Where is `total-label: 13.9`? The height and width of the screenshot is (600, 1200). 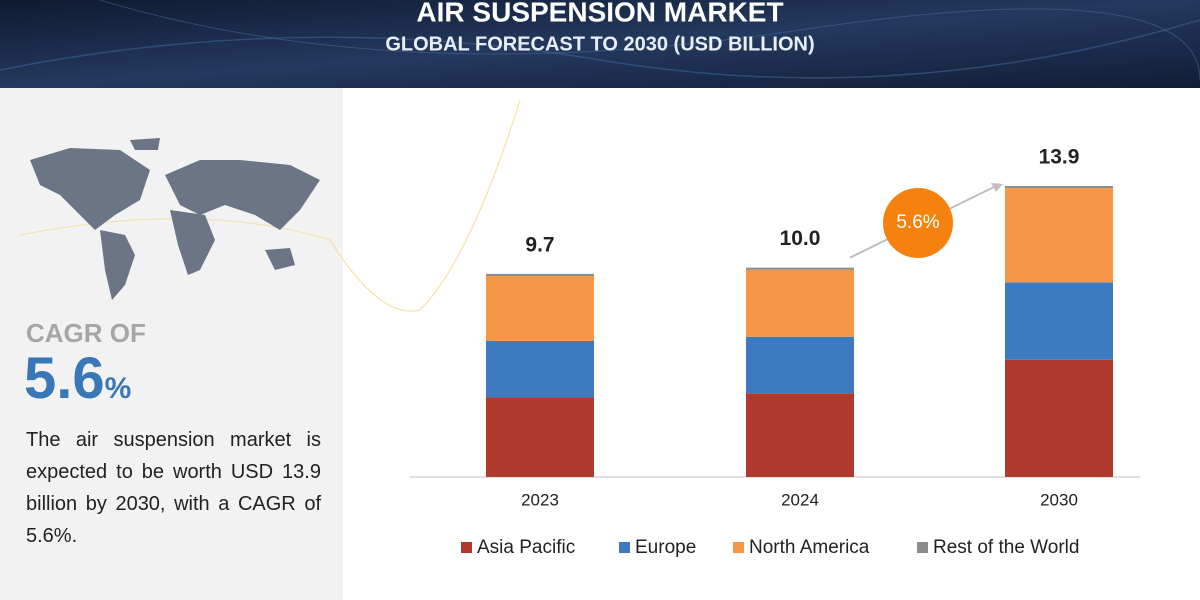
total-label: 13.9 is located at coordinates (1059, 157).